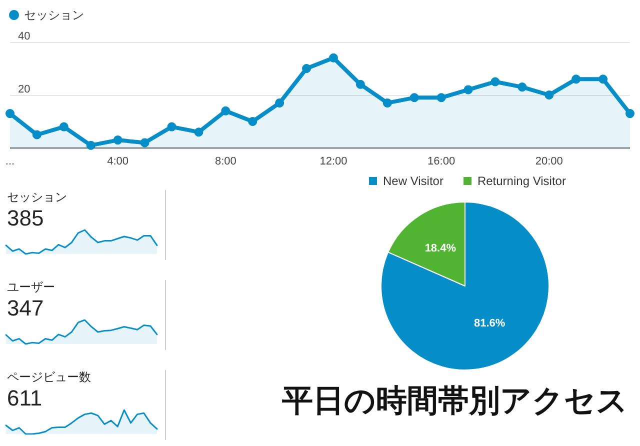 The height and width of the screenshot is (446, 640). What do you see at coordinates (24, 36) in the screenshot?
I see `y-tick-label: 40` at bounding box center [24, 36].